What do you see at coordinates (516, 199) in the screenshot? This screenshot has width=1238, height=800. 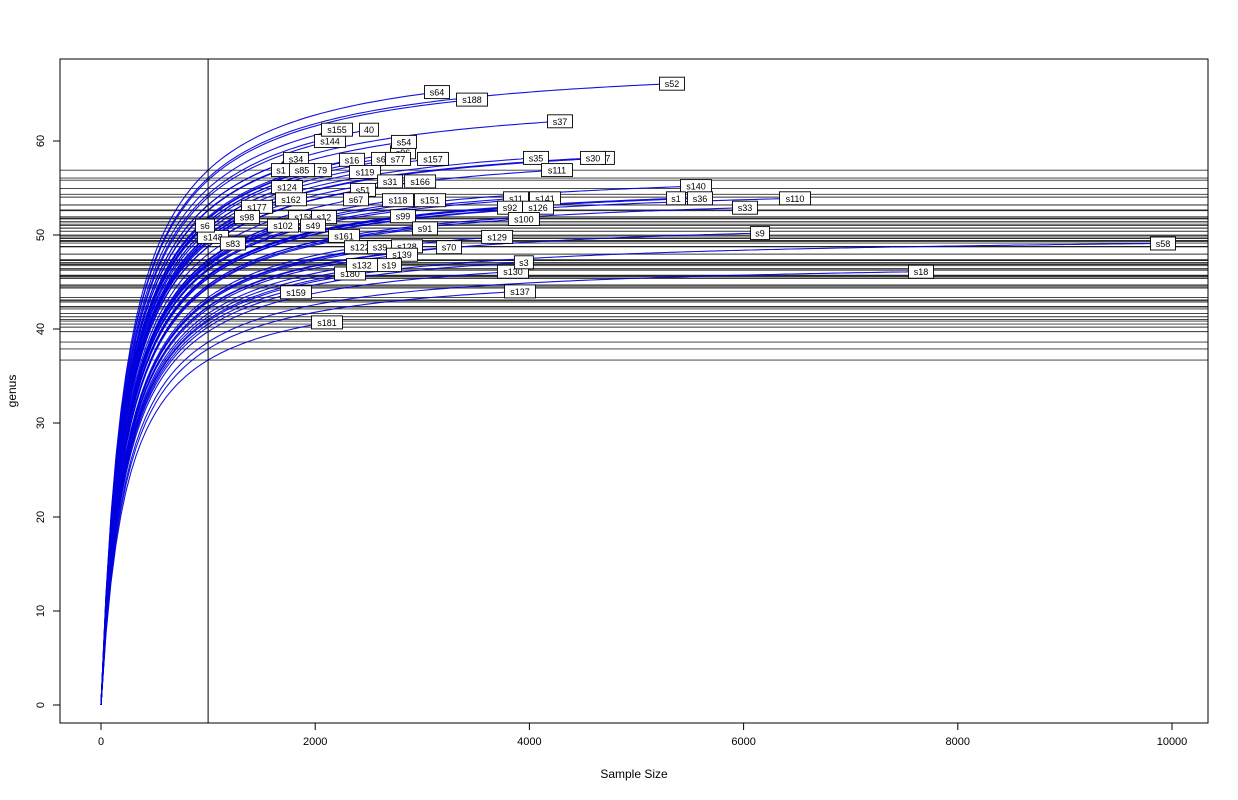 I see `curve-label: s11` at bounding box center [516, 199].